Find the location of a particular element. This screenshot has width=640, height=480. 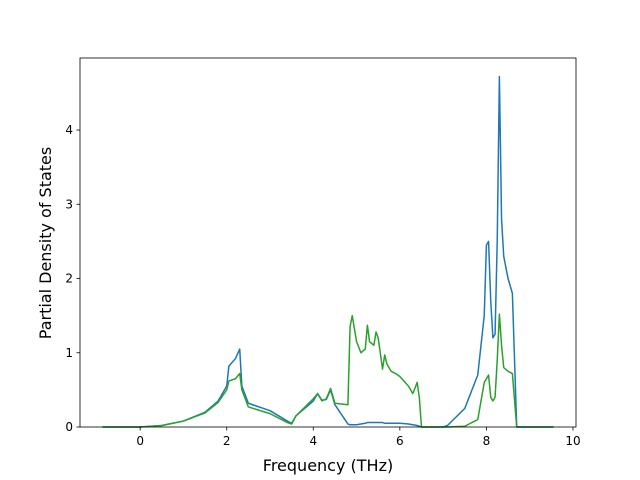

x-axis-label: Frequency (THz) is located at coordinates (328, 465).